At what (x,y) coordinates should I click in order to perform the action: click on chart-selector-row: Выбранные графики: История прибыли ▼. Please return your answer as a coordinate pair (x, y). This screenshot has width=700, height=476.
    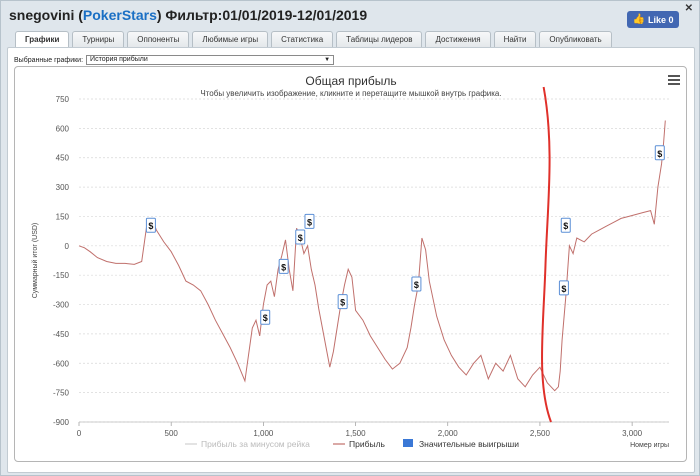
    Looking at the image, I should click on (174, 60).